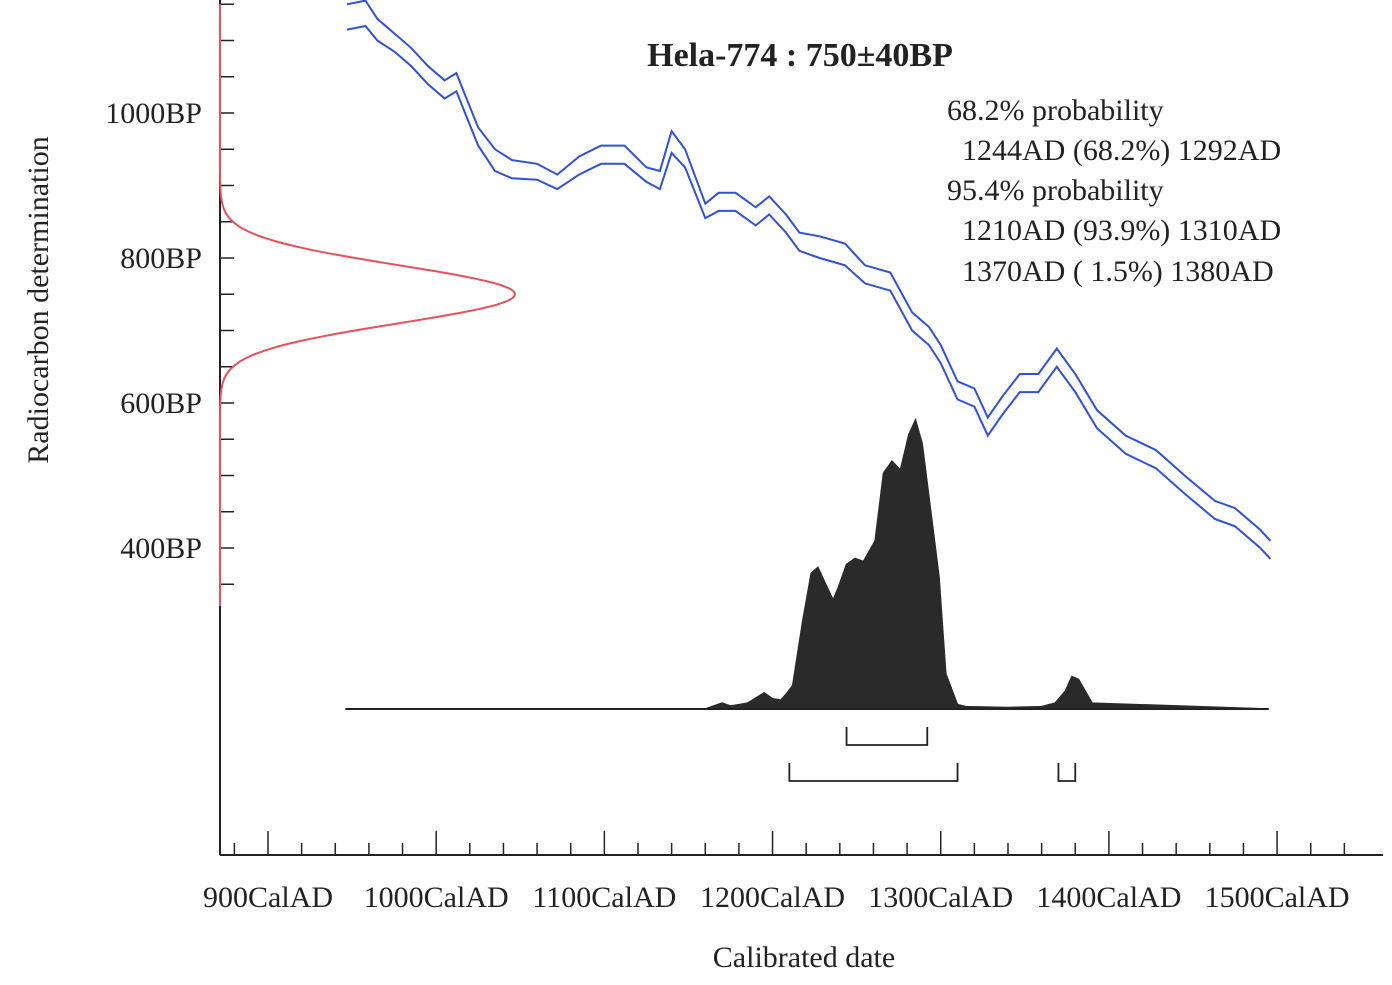 The height and width of the screenshot is (985, 1392). I want to click on annotation-line-1: 68.2% probability, so click(1055, 110).